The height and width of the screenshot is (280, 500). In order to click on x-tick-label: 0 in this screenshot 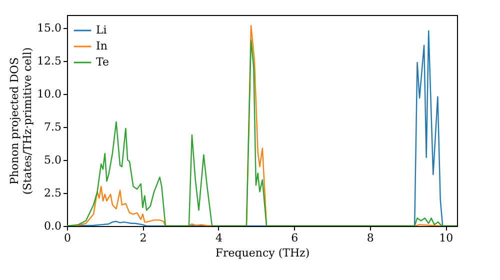, I will do `click(67, 238)`.